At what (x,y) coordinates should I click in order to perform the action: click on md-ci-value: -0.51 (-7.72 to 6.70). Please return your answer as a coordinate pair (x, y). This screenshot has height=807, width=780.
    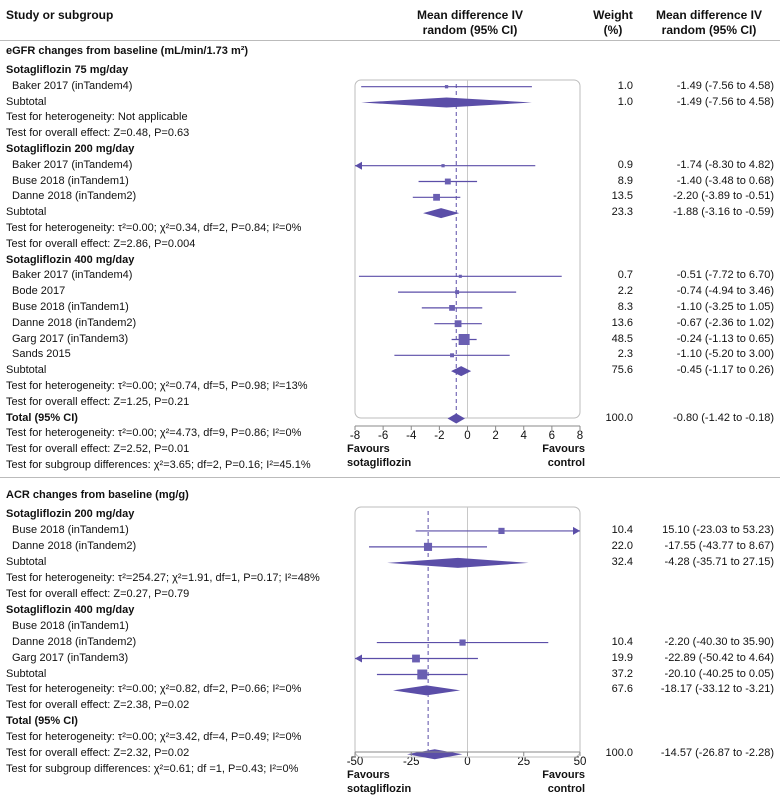
    Looking at the image, I should click on (725, 275).